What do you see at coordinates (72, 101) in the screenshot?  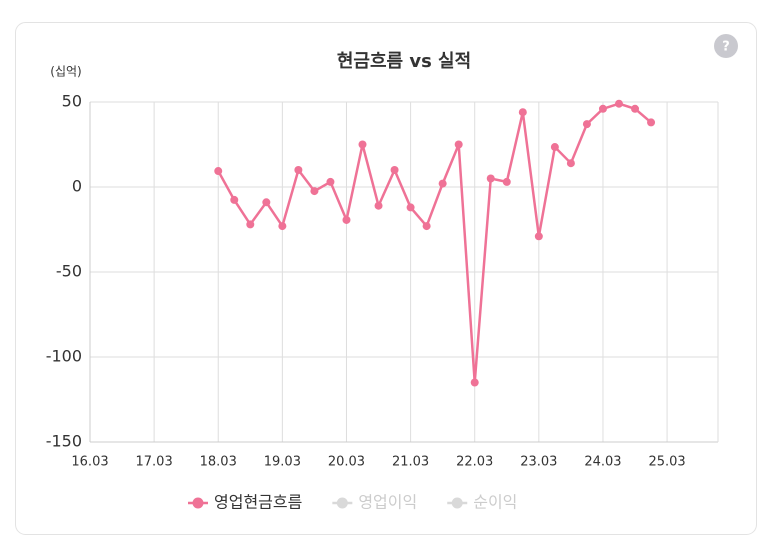 I see `y-tick-label: 50` at bounding box center [72, 101].